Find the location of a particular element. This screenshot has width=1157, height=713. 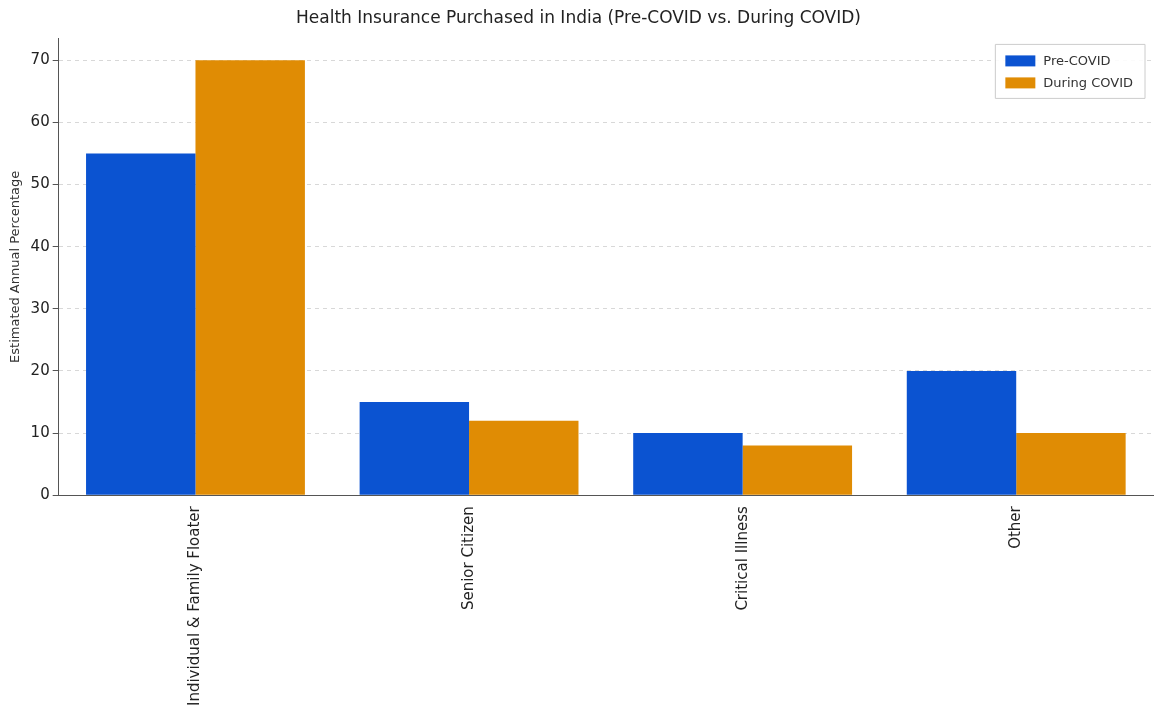

y-tick-label: 50 is located at coordinates (40, 183).